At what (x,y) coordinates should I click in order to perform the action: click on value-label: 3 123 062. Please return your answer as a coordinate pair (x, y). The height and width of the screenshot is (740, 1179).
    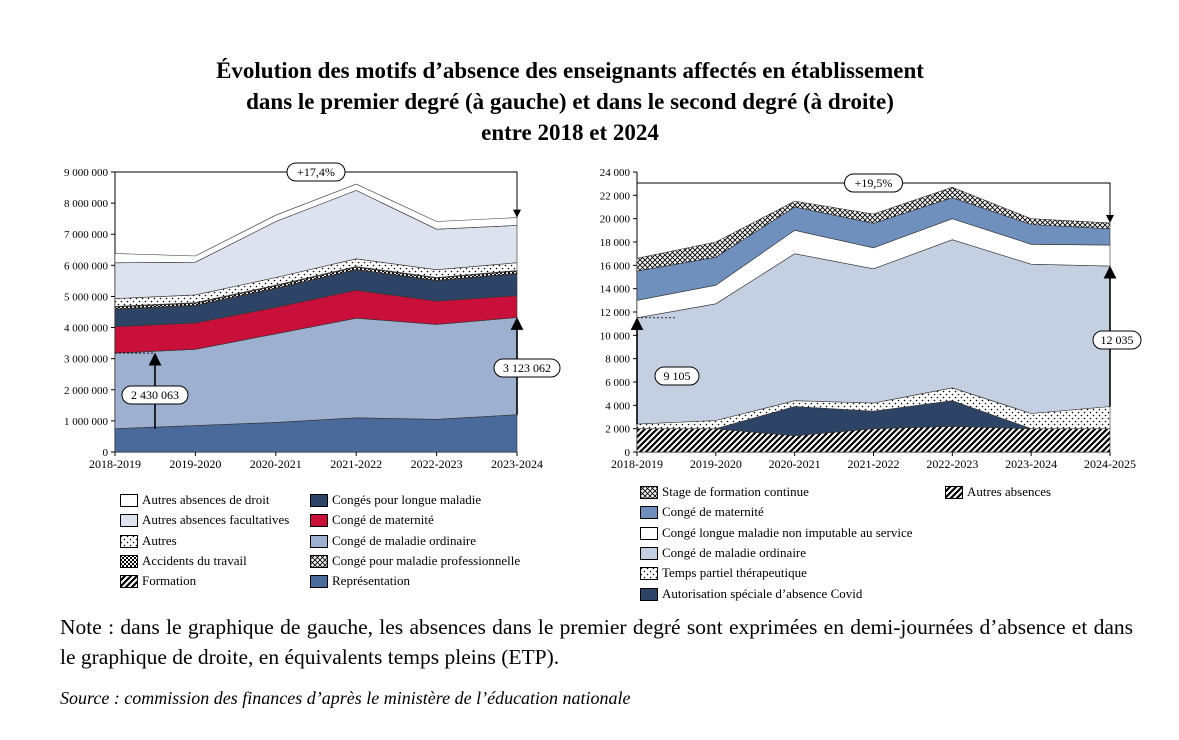
    Looking at the image, I should click on (527, 368).